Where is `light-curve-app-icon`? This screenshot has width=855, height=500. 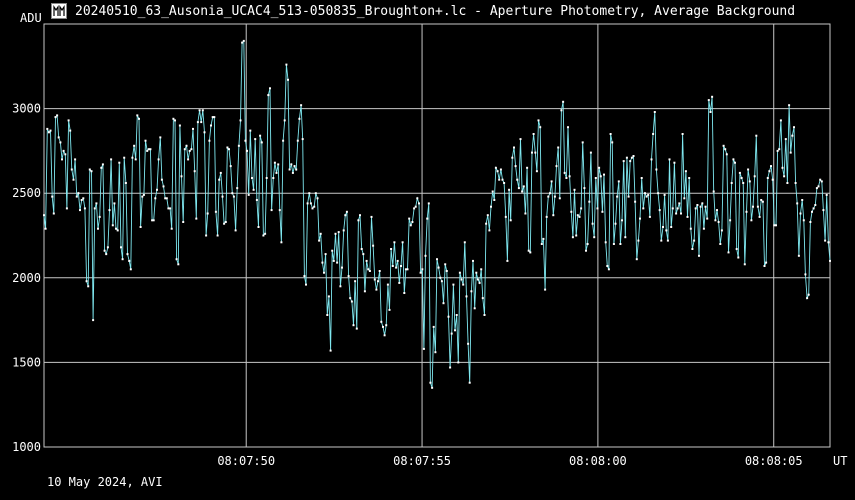 light-curve-app-icon is located at coordinates (59, 11).